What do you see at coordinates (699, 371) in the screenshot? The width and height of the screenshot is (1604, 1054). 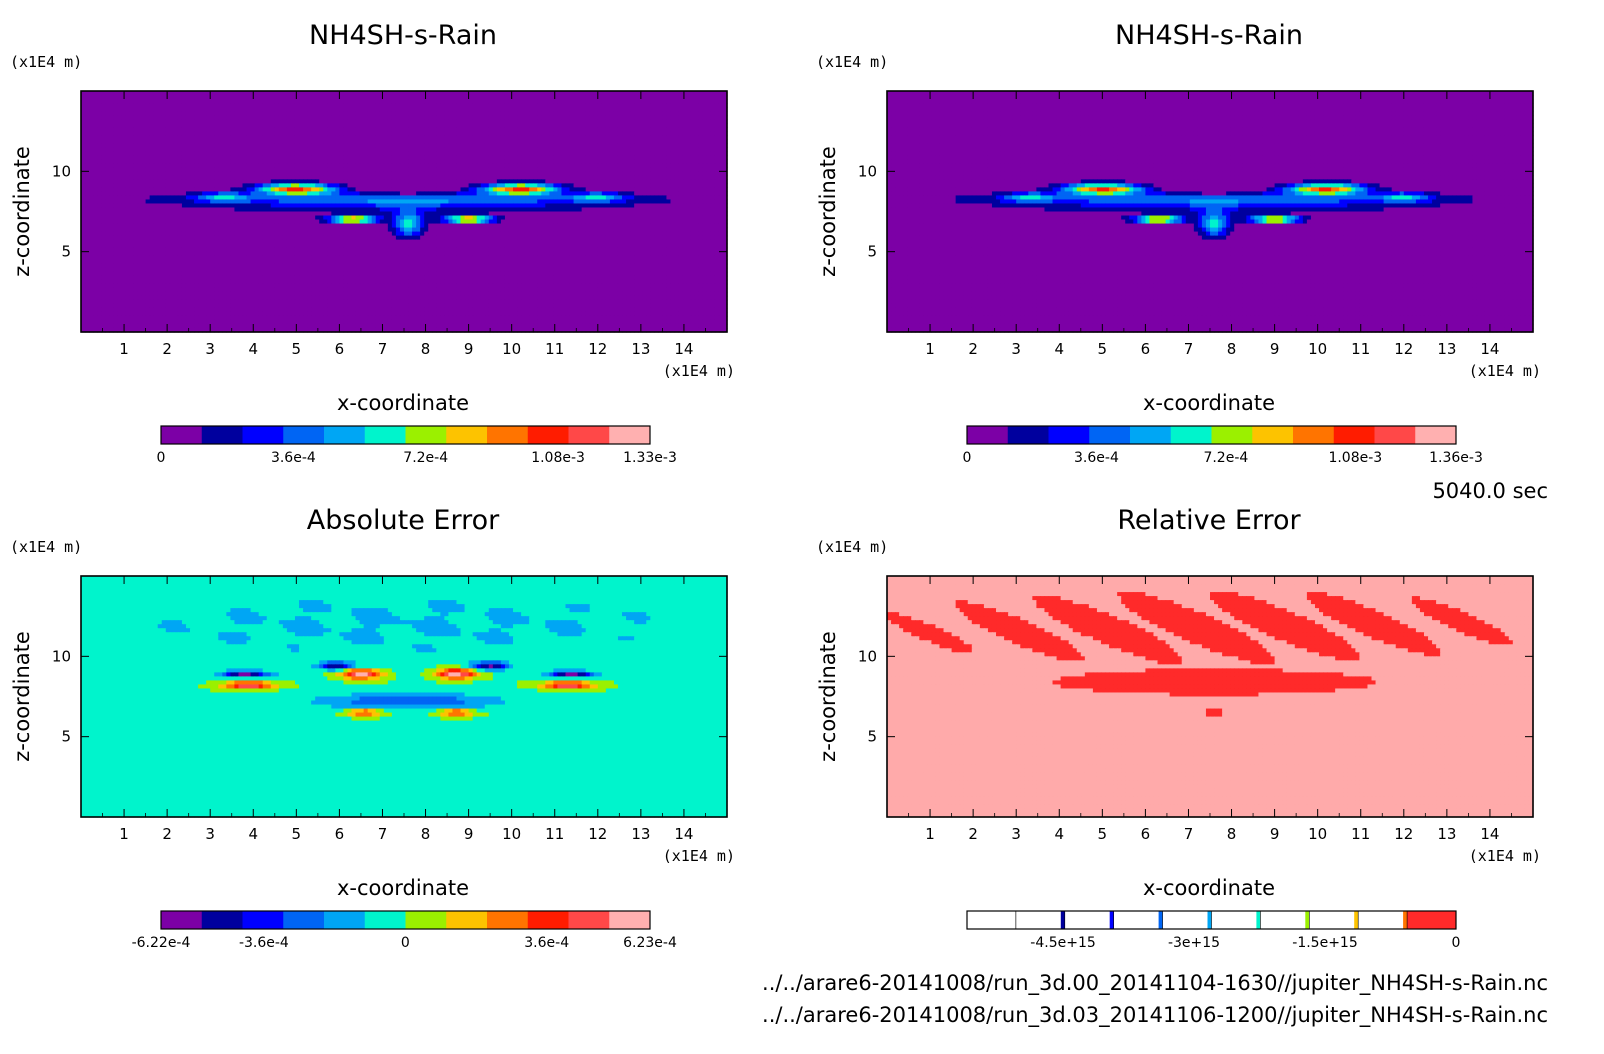 I see `x-unit-label: (x1E4 m)` at bounding box center [699, 371].